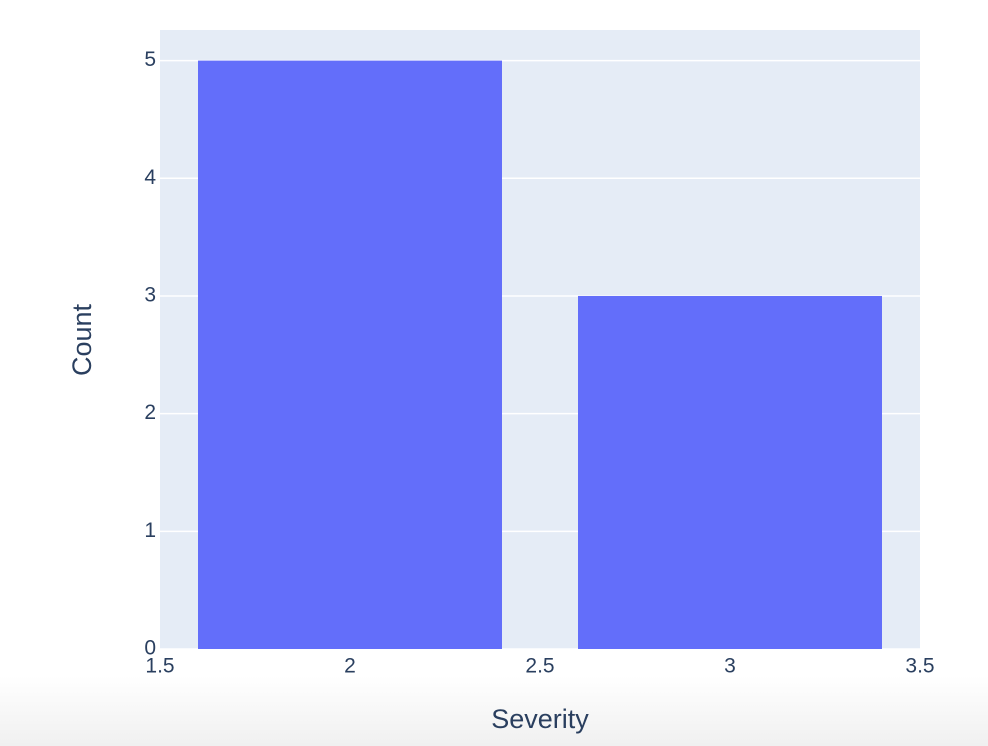  What do you see at coordinates (150, 295) in the screenshot?
I see `y-tick-label: 3` at bounding box center [150, 295].